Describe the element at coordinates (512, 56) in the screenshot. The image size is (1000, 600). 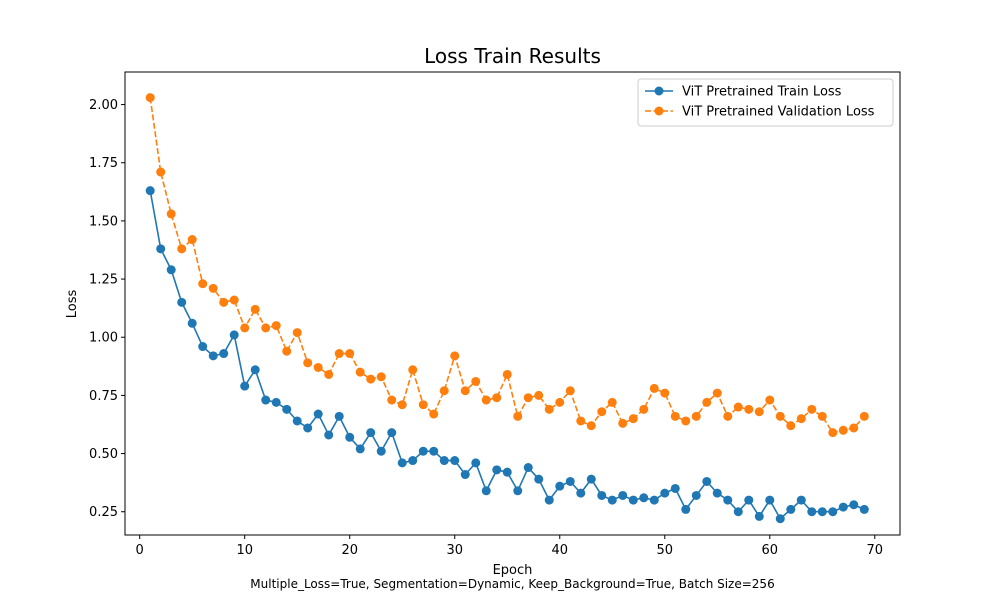
I see `chart-title: Loss Train Results` at that location.